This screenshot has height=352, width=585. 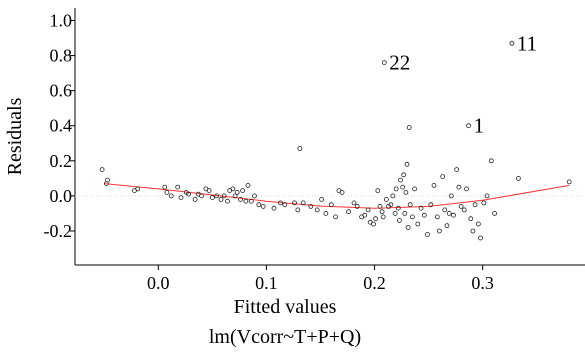 I want to click on x-tick-label: 0.3, so click(x=482, y=283).